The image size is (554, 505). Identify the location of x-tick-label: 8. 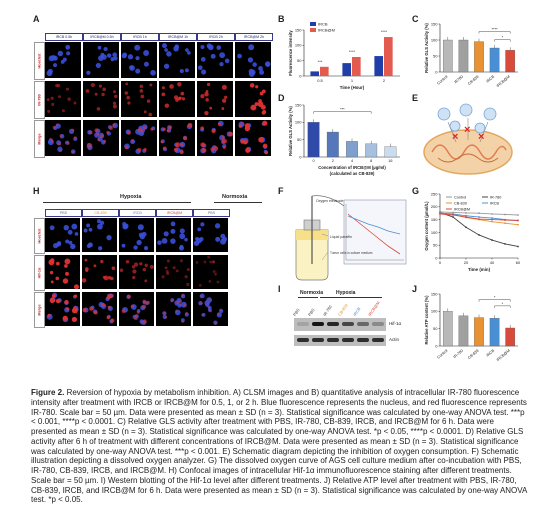
(371, 161).